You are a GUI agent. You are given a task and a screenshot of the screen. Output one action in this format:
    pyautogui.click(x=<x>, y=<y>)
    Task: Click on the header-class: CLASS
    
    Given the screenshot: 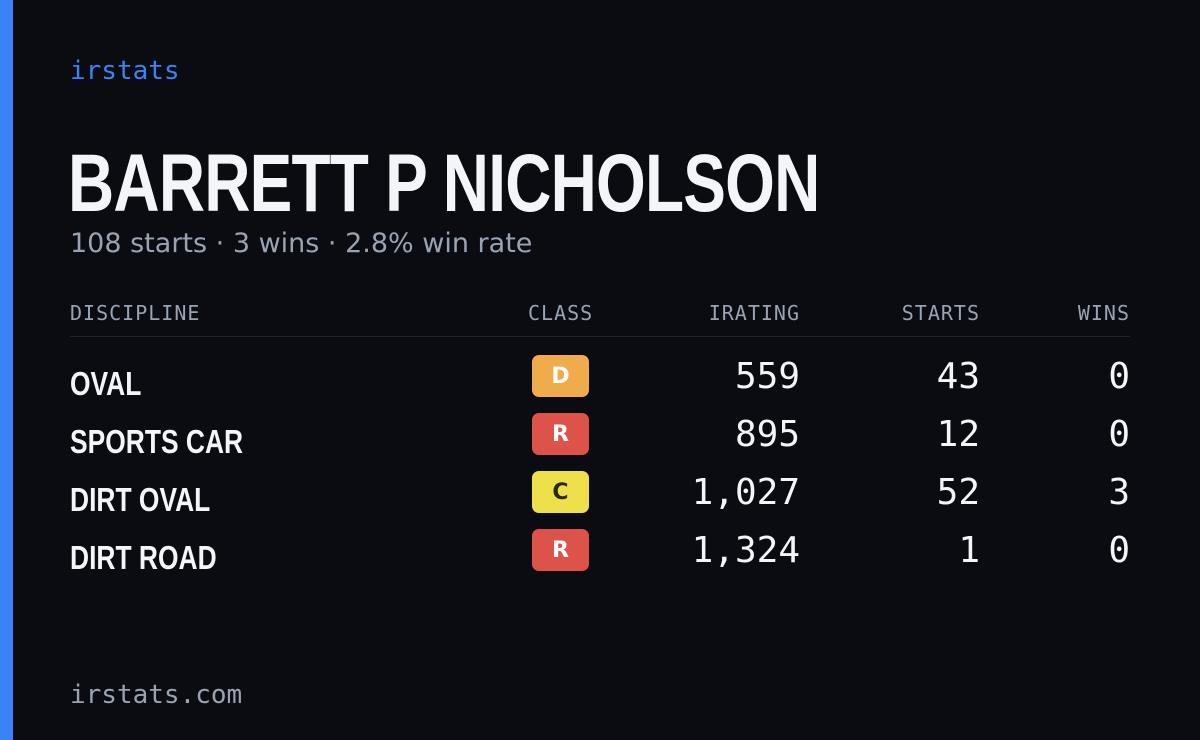 What is the action you would take?
    pyautogui.click(x=561, y=313)
    